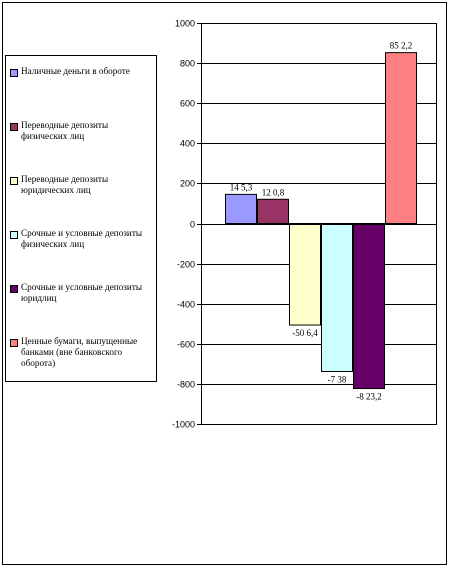 The height and width of the screenshot is (569, 451). I want to click on legend-item: Срочные и условные депозиты юридлиц, so click(83, 293).